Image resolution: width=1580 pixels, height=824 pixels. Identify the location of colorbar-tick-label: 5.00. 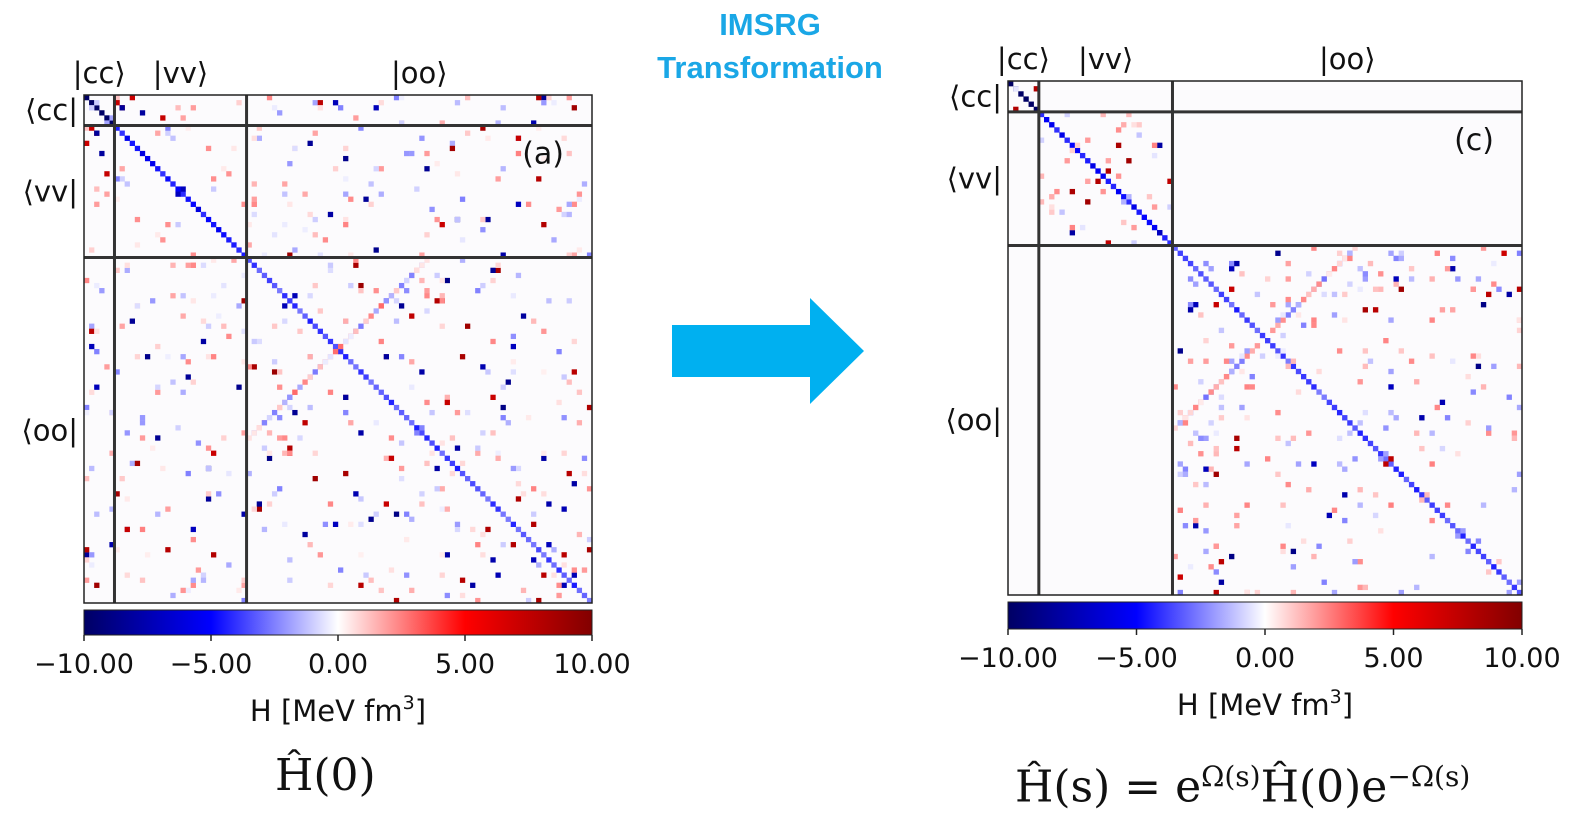
(1393, 658).